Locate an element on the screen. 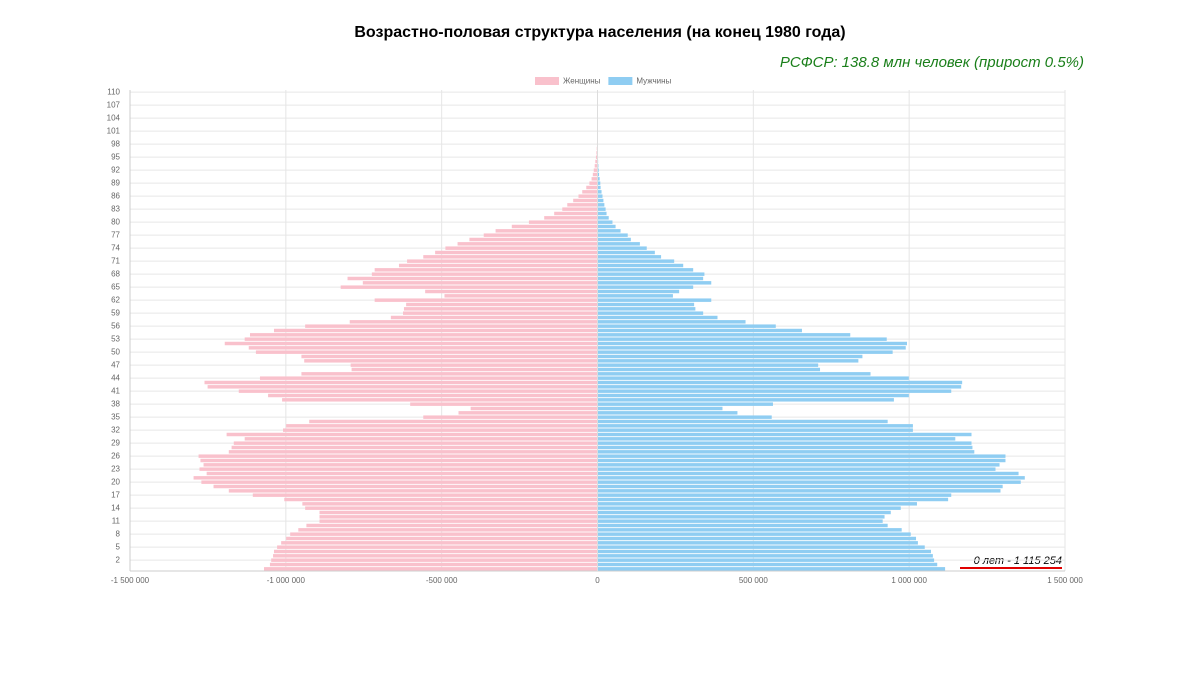 This screenshot has height=675, width=1200. y-tick-label: 38 is located at coordinates (115, 403).